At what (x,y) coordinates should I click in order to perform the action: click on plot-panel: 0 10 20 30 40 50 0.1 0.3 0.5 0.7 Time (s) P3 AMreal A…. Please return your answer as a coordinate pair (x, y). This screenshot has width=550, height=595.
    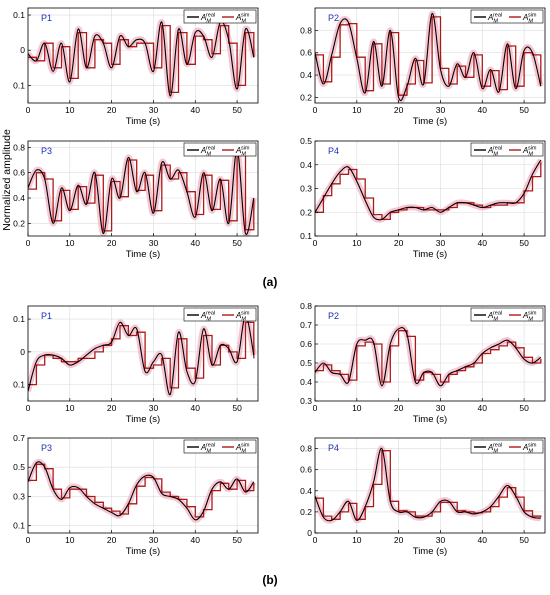
    Looking at the image, I should click on (136, 495).